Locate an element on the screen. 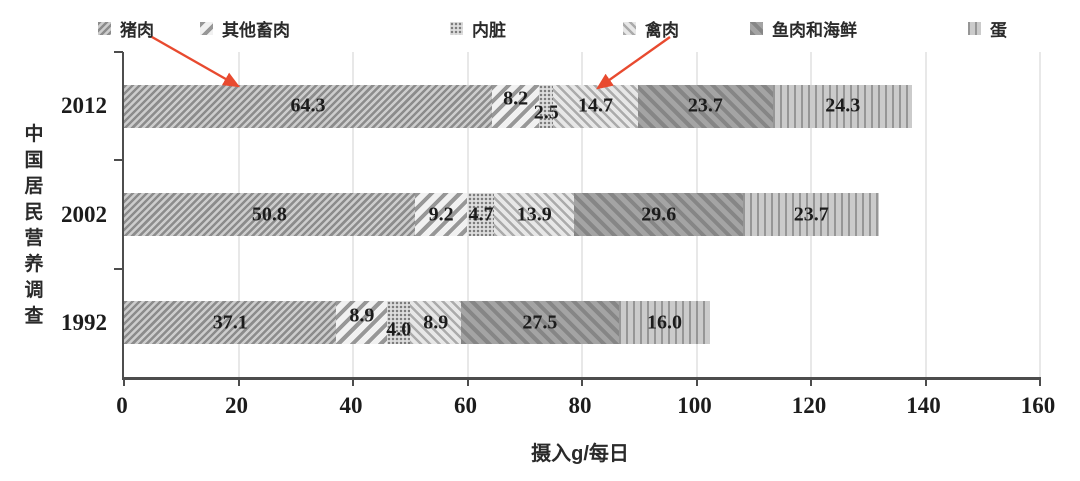 The width and height of the screenshot is (1080, 481). category-label-1992: 1992 is located at coordinates (84, 322).